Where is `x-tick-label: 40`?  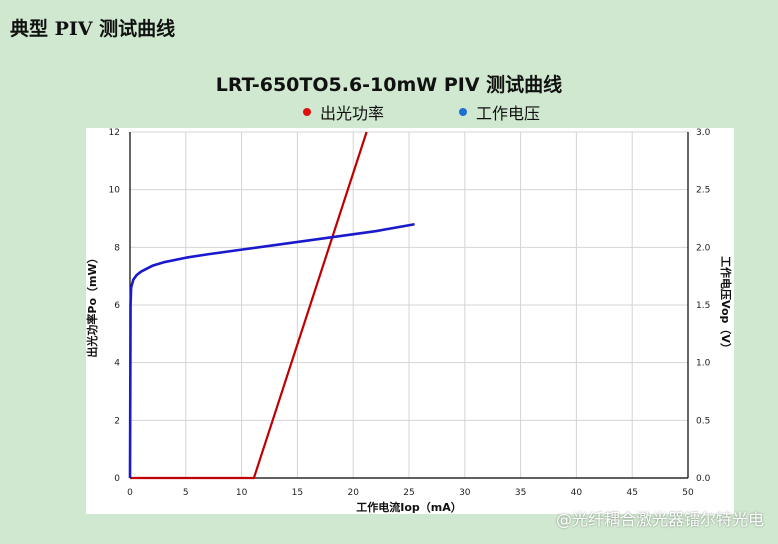 x-tick-label: 40 is located at coordinates (577, 493).